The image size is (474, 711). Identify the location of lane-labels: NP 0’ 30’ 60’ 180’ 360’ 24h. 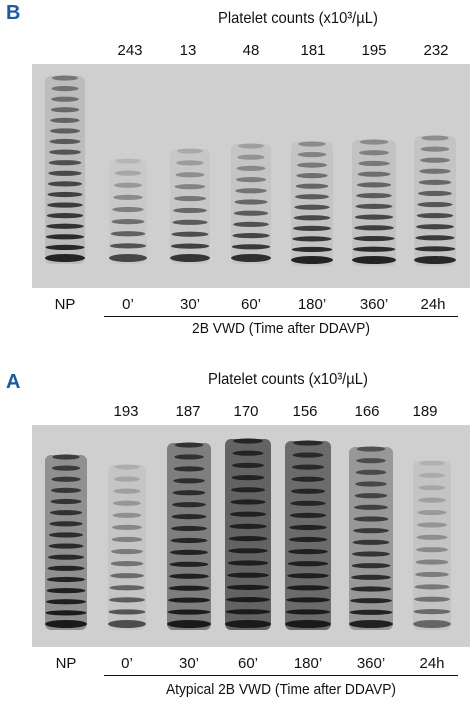
(237, 665).